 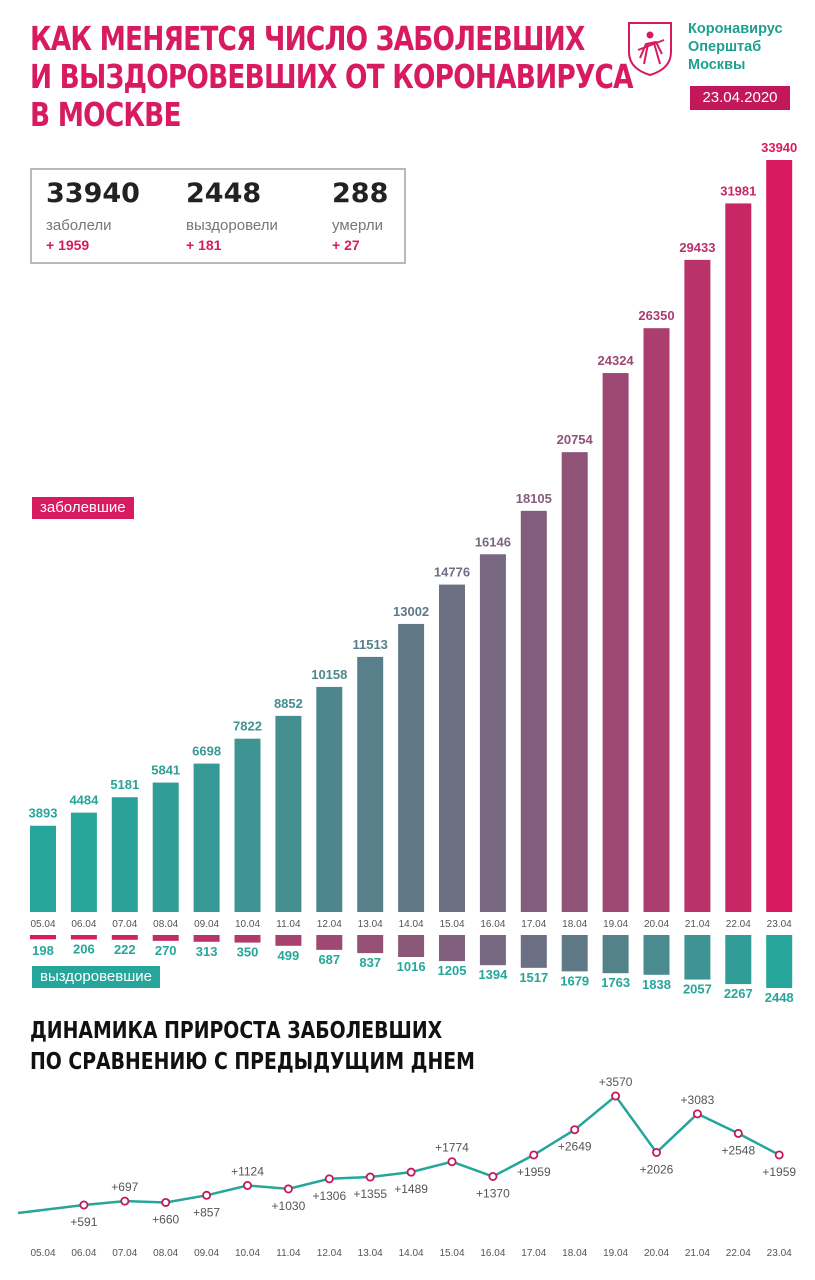 I want to click on stat-recovered-delta: + 181, so click(x=204, y=245).